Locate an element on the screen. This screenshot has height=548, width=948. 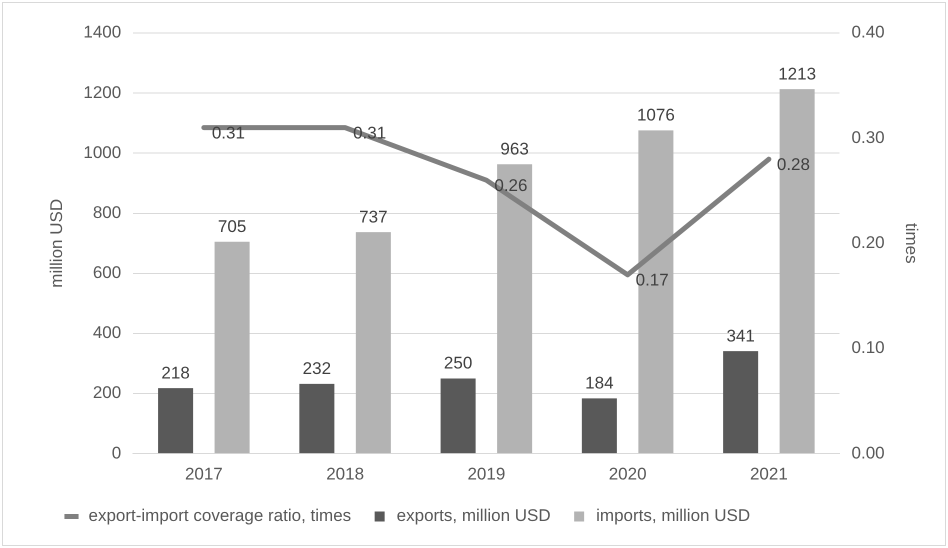
data-label: 218 is located at coordinates (175, 372).